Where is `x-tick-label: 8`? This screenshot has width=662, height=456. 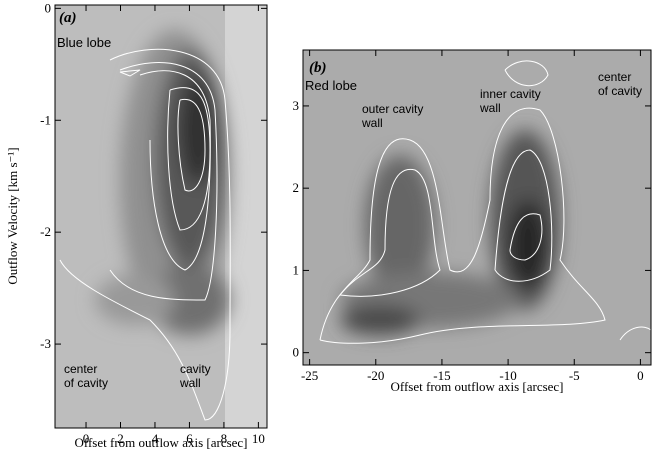 x-tick-label: 8 is located at coordinates (224, 438).